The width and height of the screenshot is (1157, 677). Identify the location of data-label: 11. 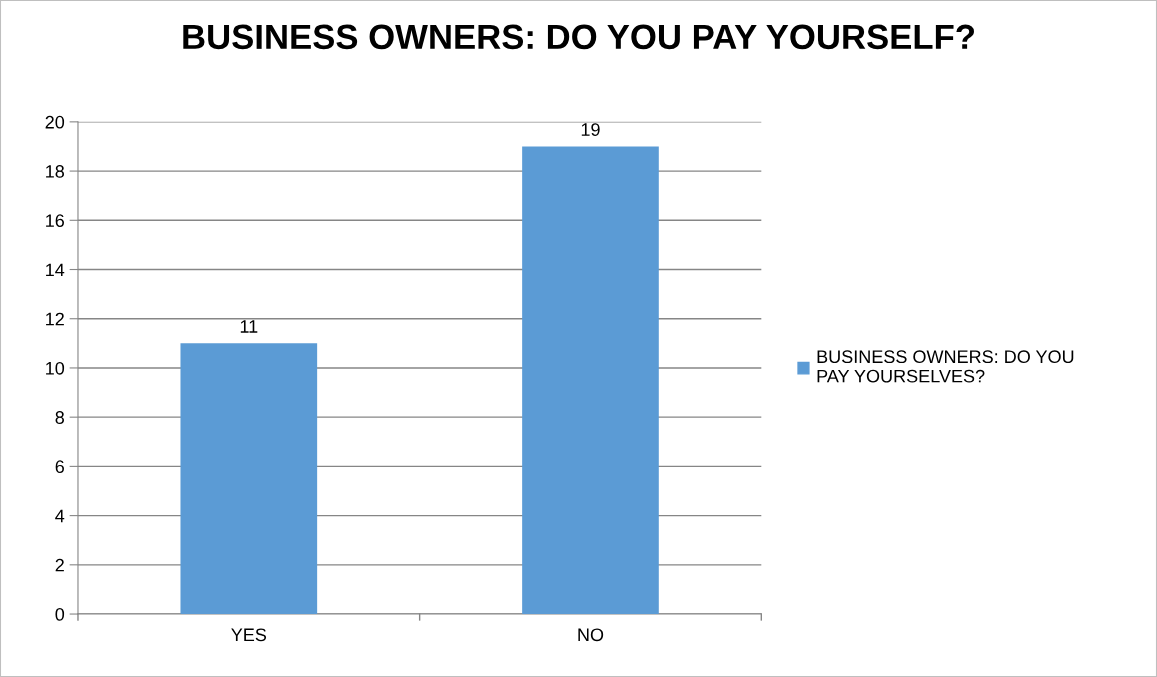
(249, 326).